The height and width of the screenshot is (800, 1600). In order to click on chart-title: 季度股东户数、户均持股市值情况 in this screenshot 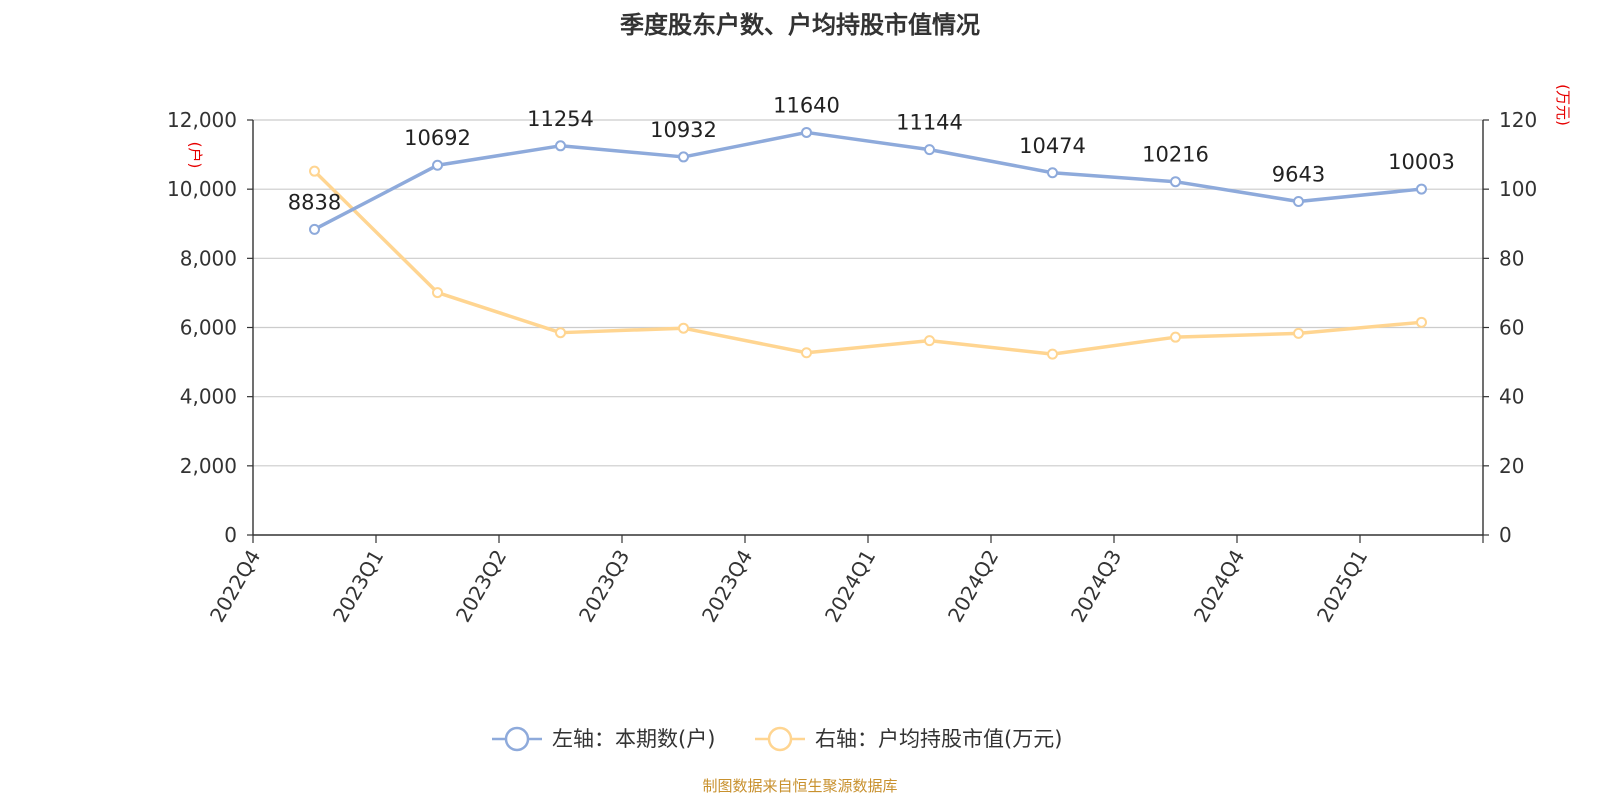, I will do `click(800, 25)`.